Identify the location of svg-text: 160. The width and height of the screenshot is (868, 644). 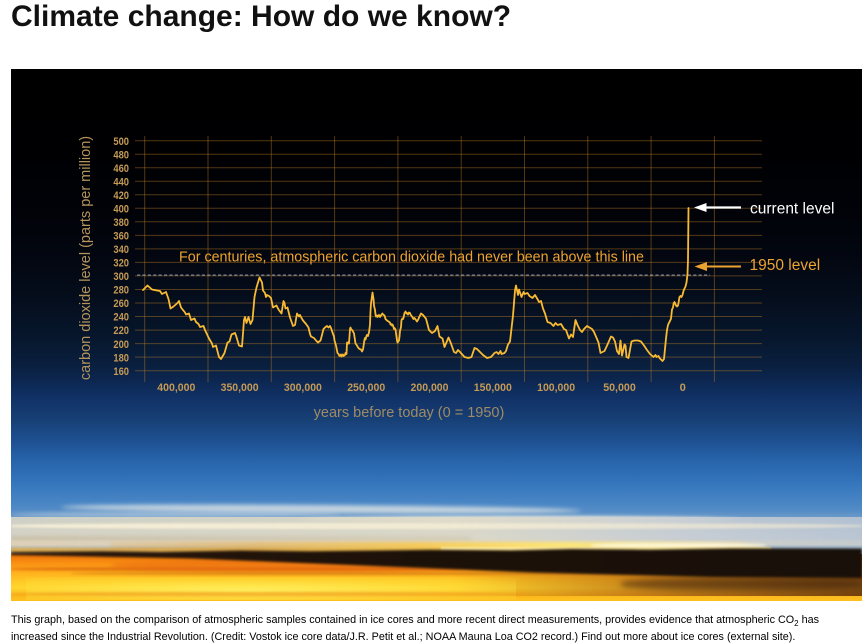
(121, 372).